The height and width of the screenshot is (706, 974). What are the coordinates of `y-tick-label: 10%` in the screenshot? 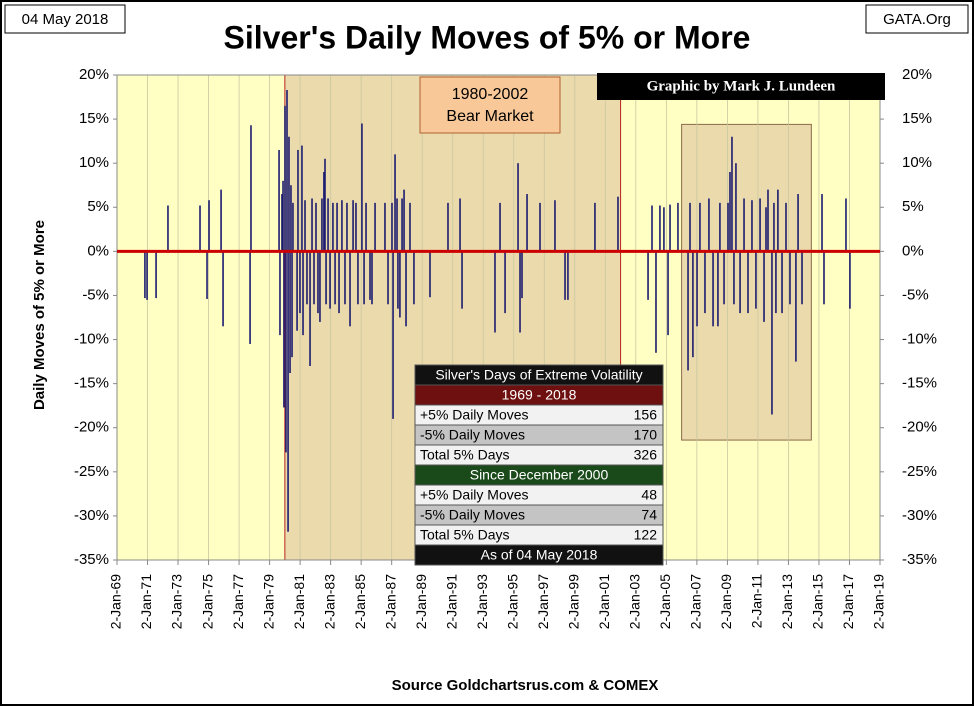 It's located at (94, 162).